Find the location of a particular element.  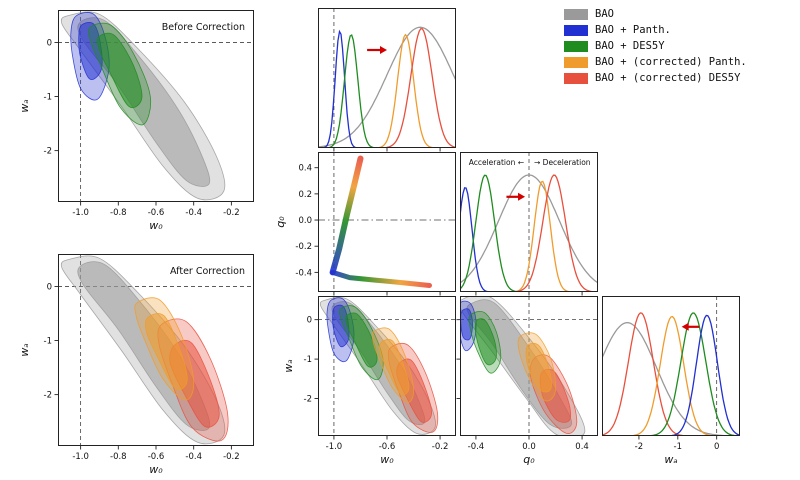

panel-w0-marginal is located at coordinates (387, 80).